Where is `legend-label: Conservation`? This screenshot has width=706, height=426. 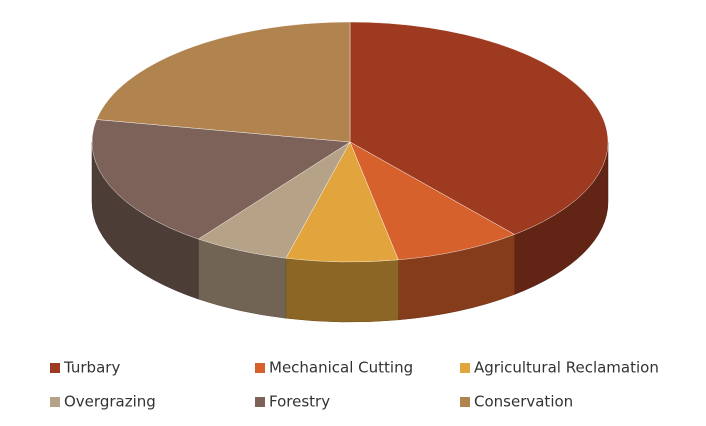 legend-label: Conservation is located at coordinates (523, 402).